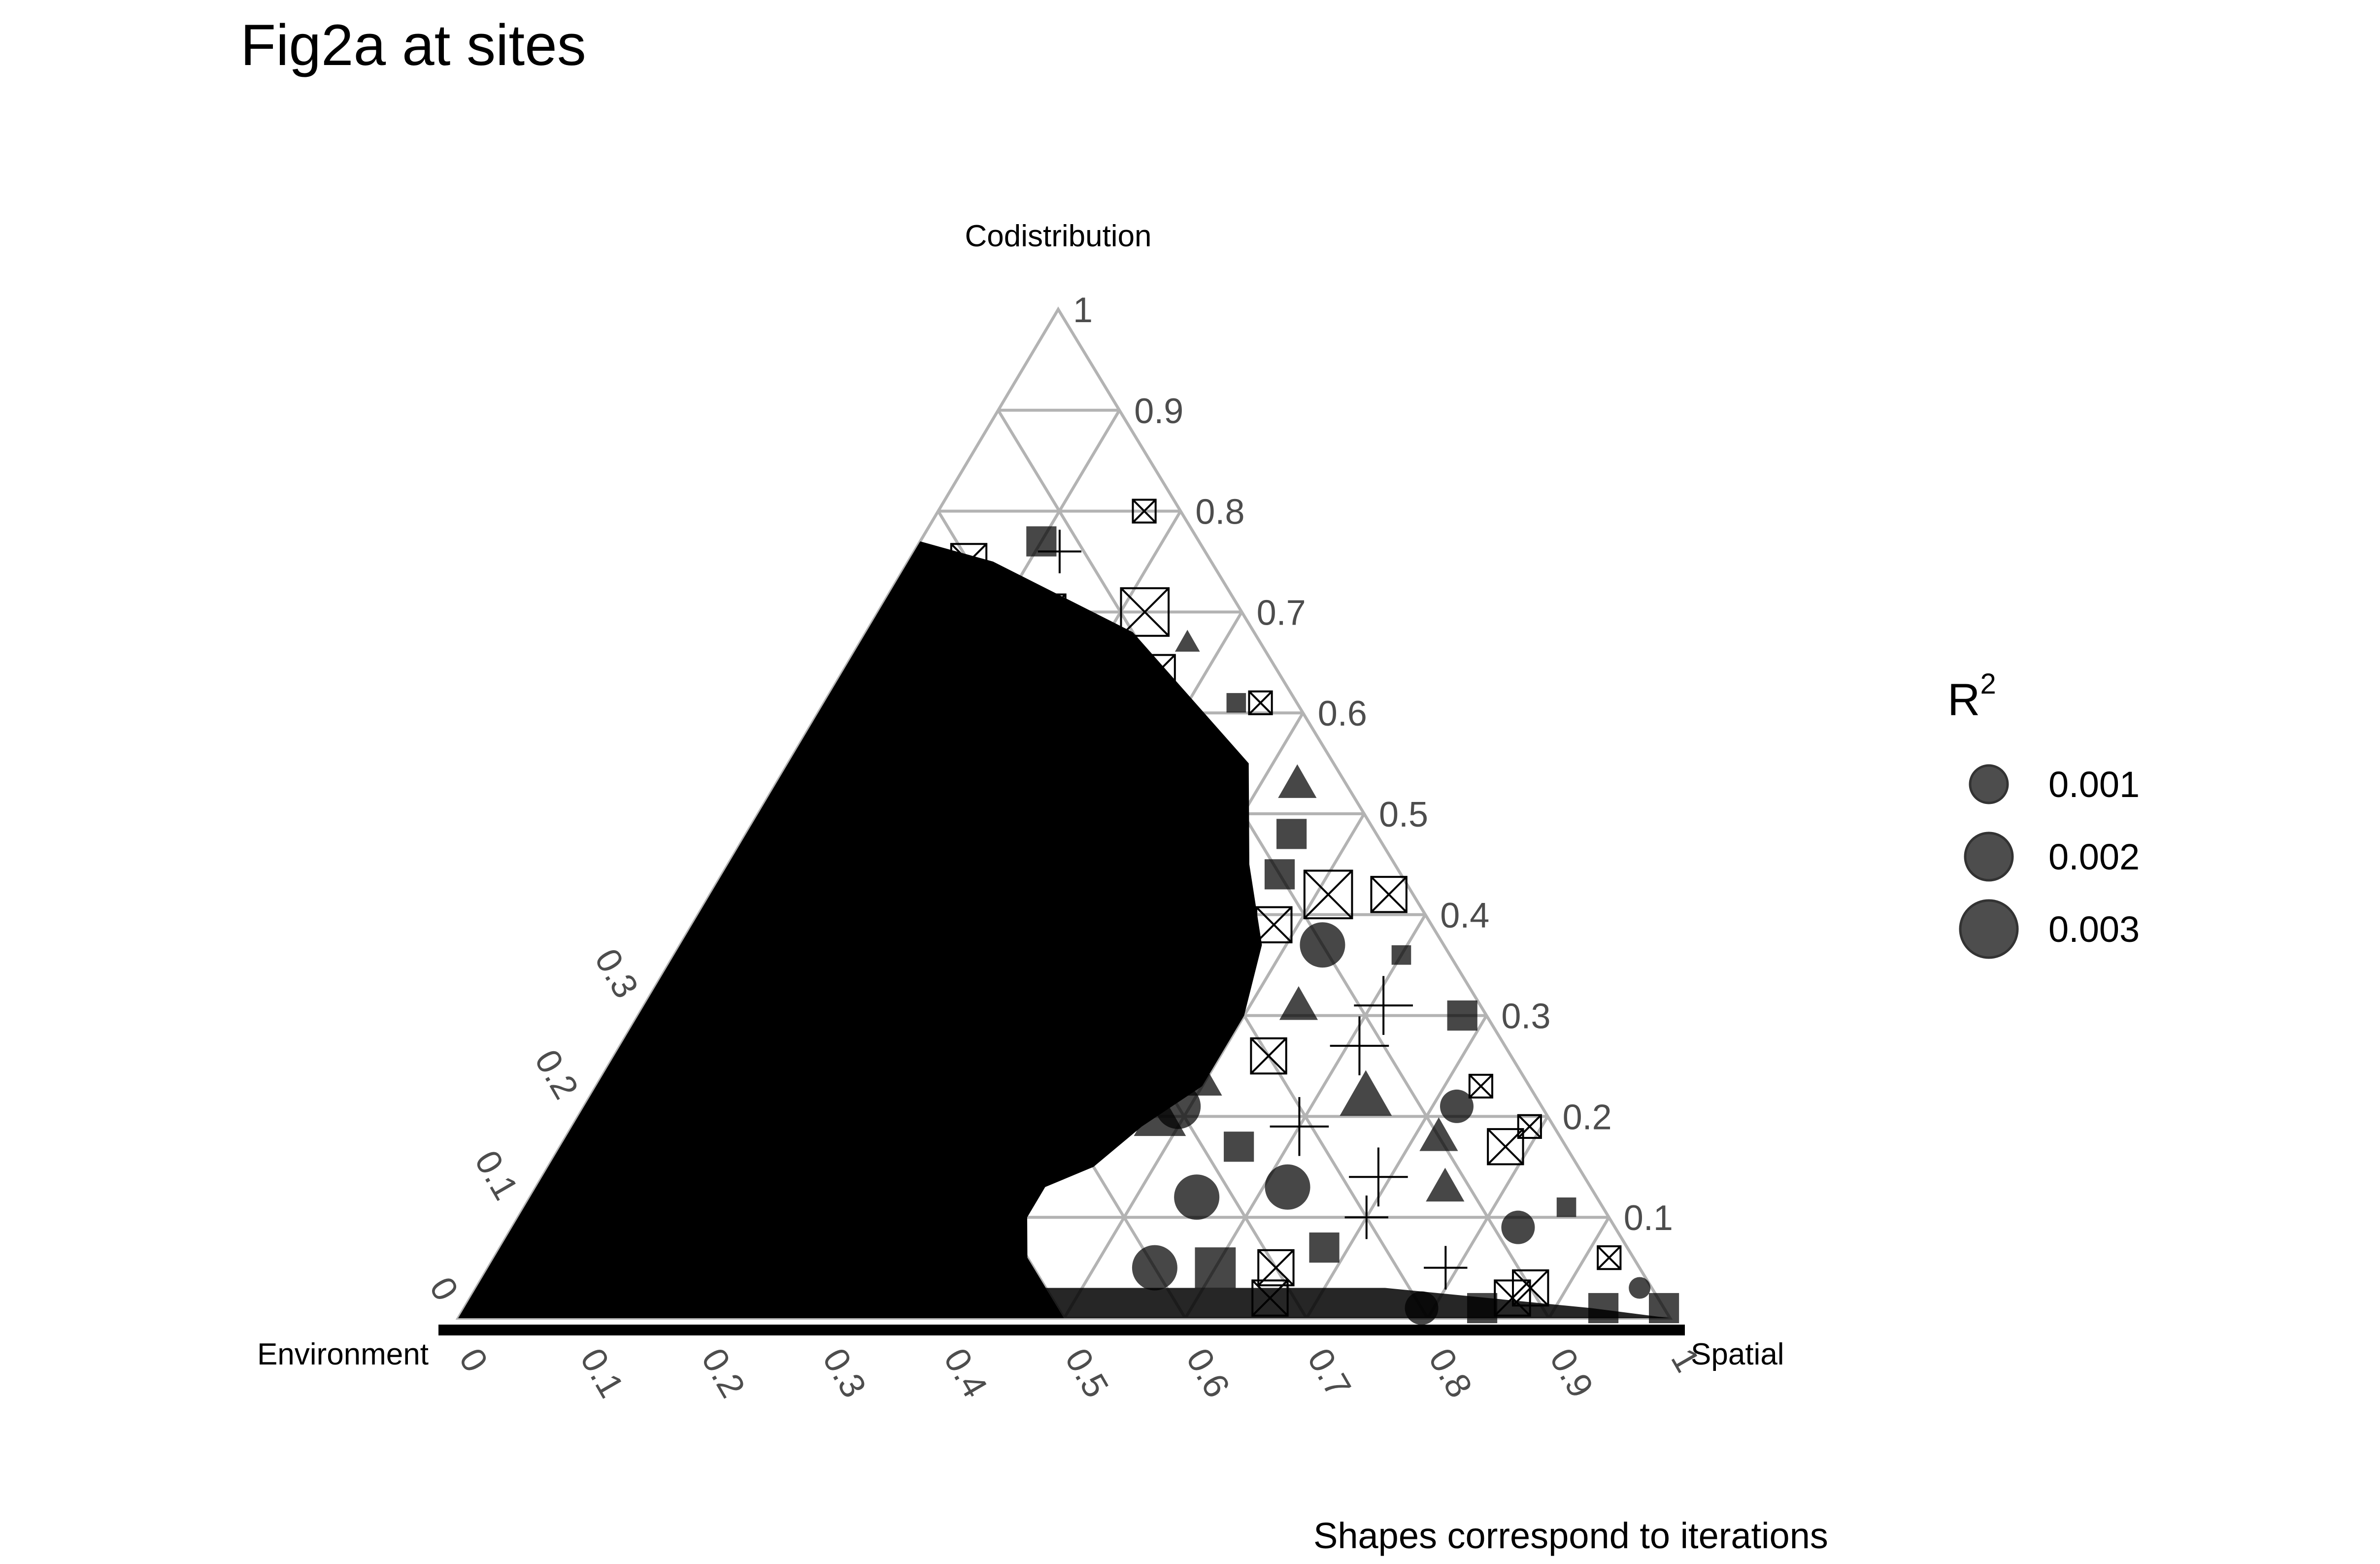 Image resolution: width=2380 pixels, height=1564 pixels. I want to click on legend-title: R2, so click(1971, 696).